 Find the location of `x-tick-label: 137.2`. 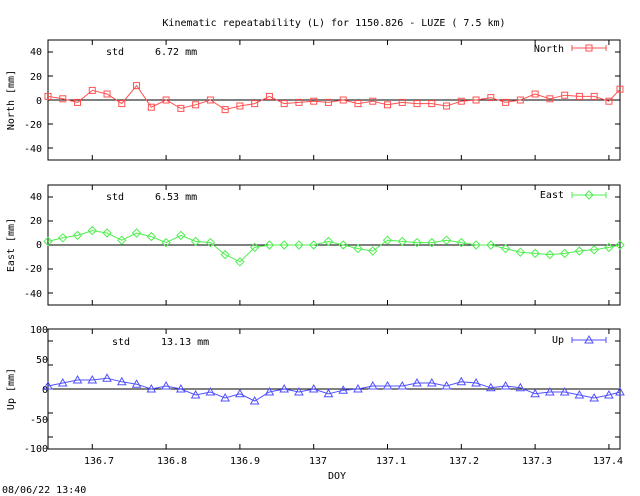

x-tick-label: 137.2 is located at coordinates (464, 461).